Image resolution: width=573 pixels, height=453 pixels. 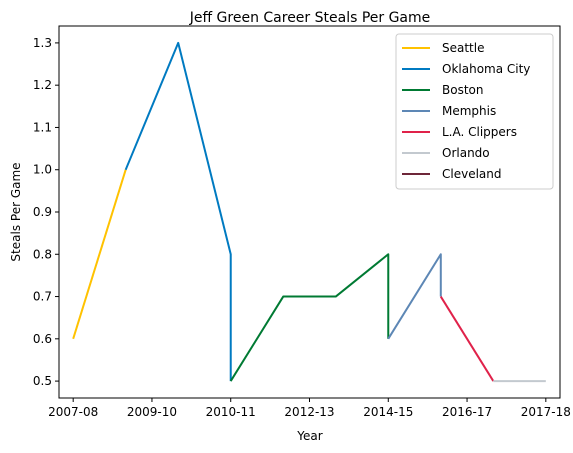 What do you see at coordinates (42, 254) in the screenshot?
I see `y-tick-label: 0.8` at bounding box center [42, 254].